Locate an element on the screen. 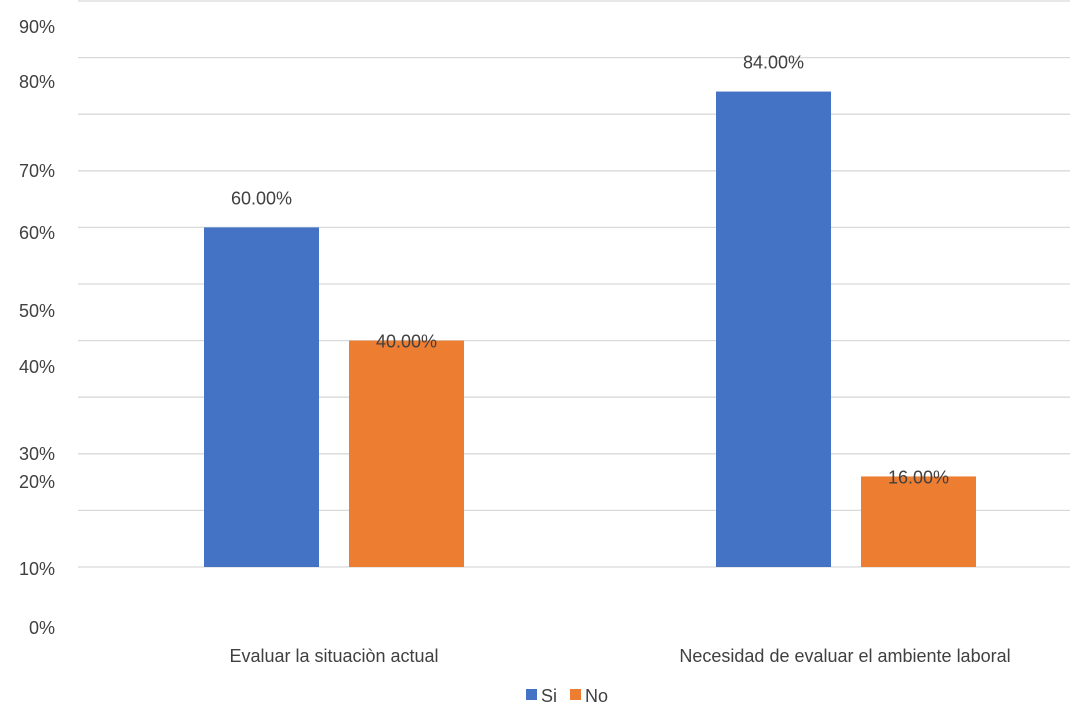  y-tick-label: 0% is located at coordinates (42, 628).